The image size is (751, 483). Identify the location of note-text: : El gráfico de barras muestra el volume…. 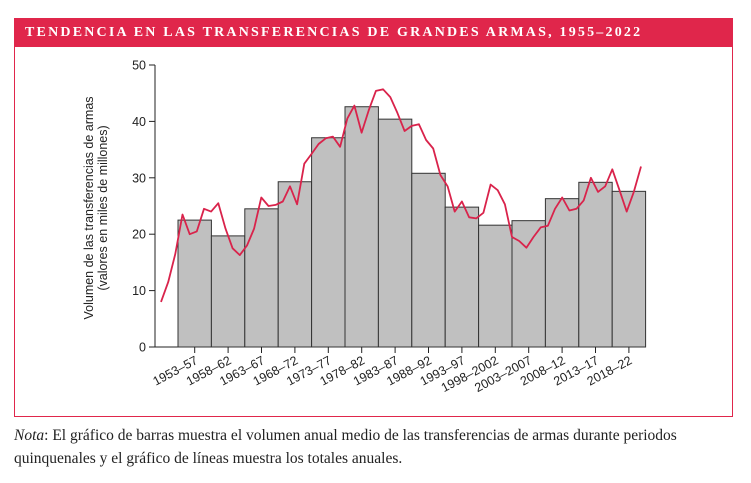
(345, 447).